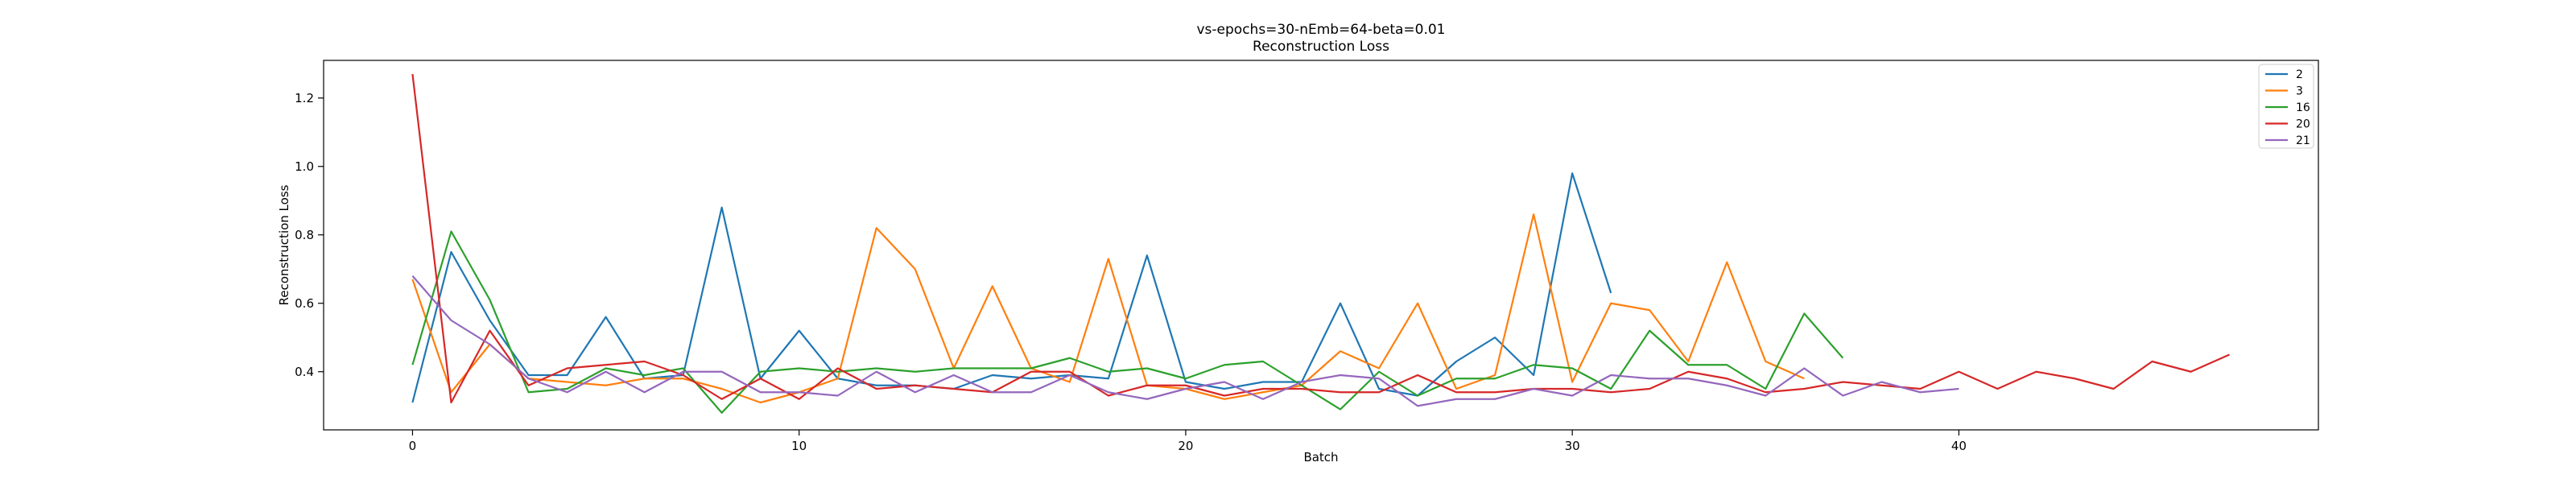  What do you see at coordinates (1321, 30) in the screenshot?
I see `chart-title: vs-epochs=30-nEmb=64-beta=0.01` at bounding box center [1321, 30].